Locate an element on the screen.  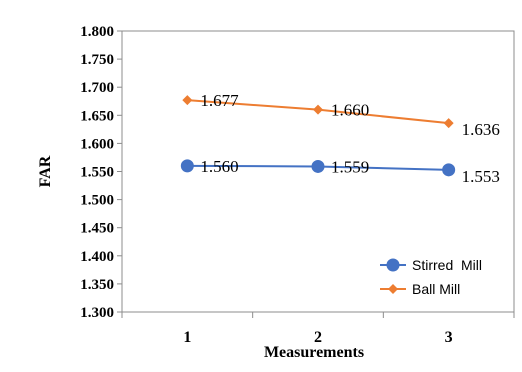
y-tick-label: 1.450 is located at coordinates (97, 229).